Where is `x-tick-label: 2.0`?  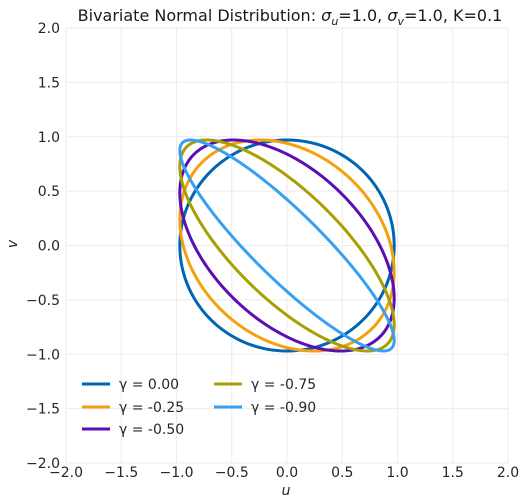
x-tick-label: 2.0 is located at coordinates (508, 473).